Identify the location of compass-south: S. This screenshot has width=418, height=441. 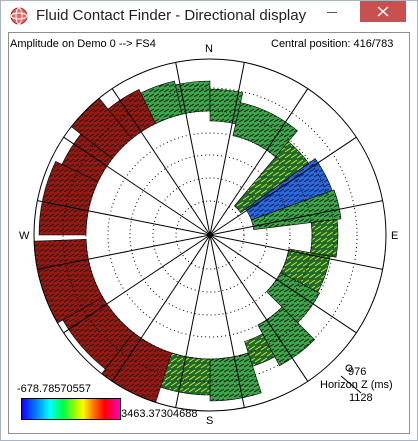
(210, 421).